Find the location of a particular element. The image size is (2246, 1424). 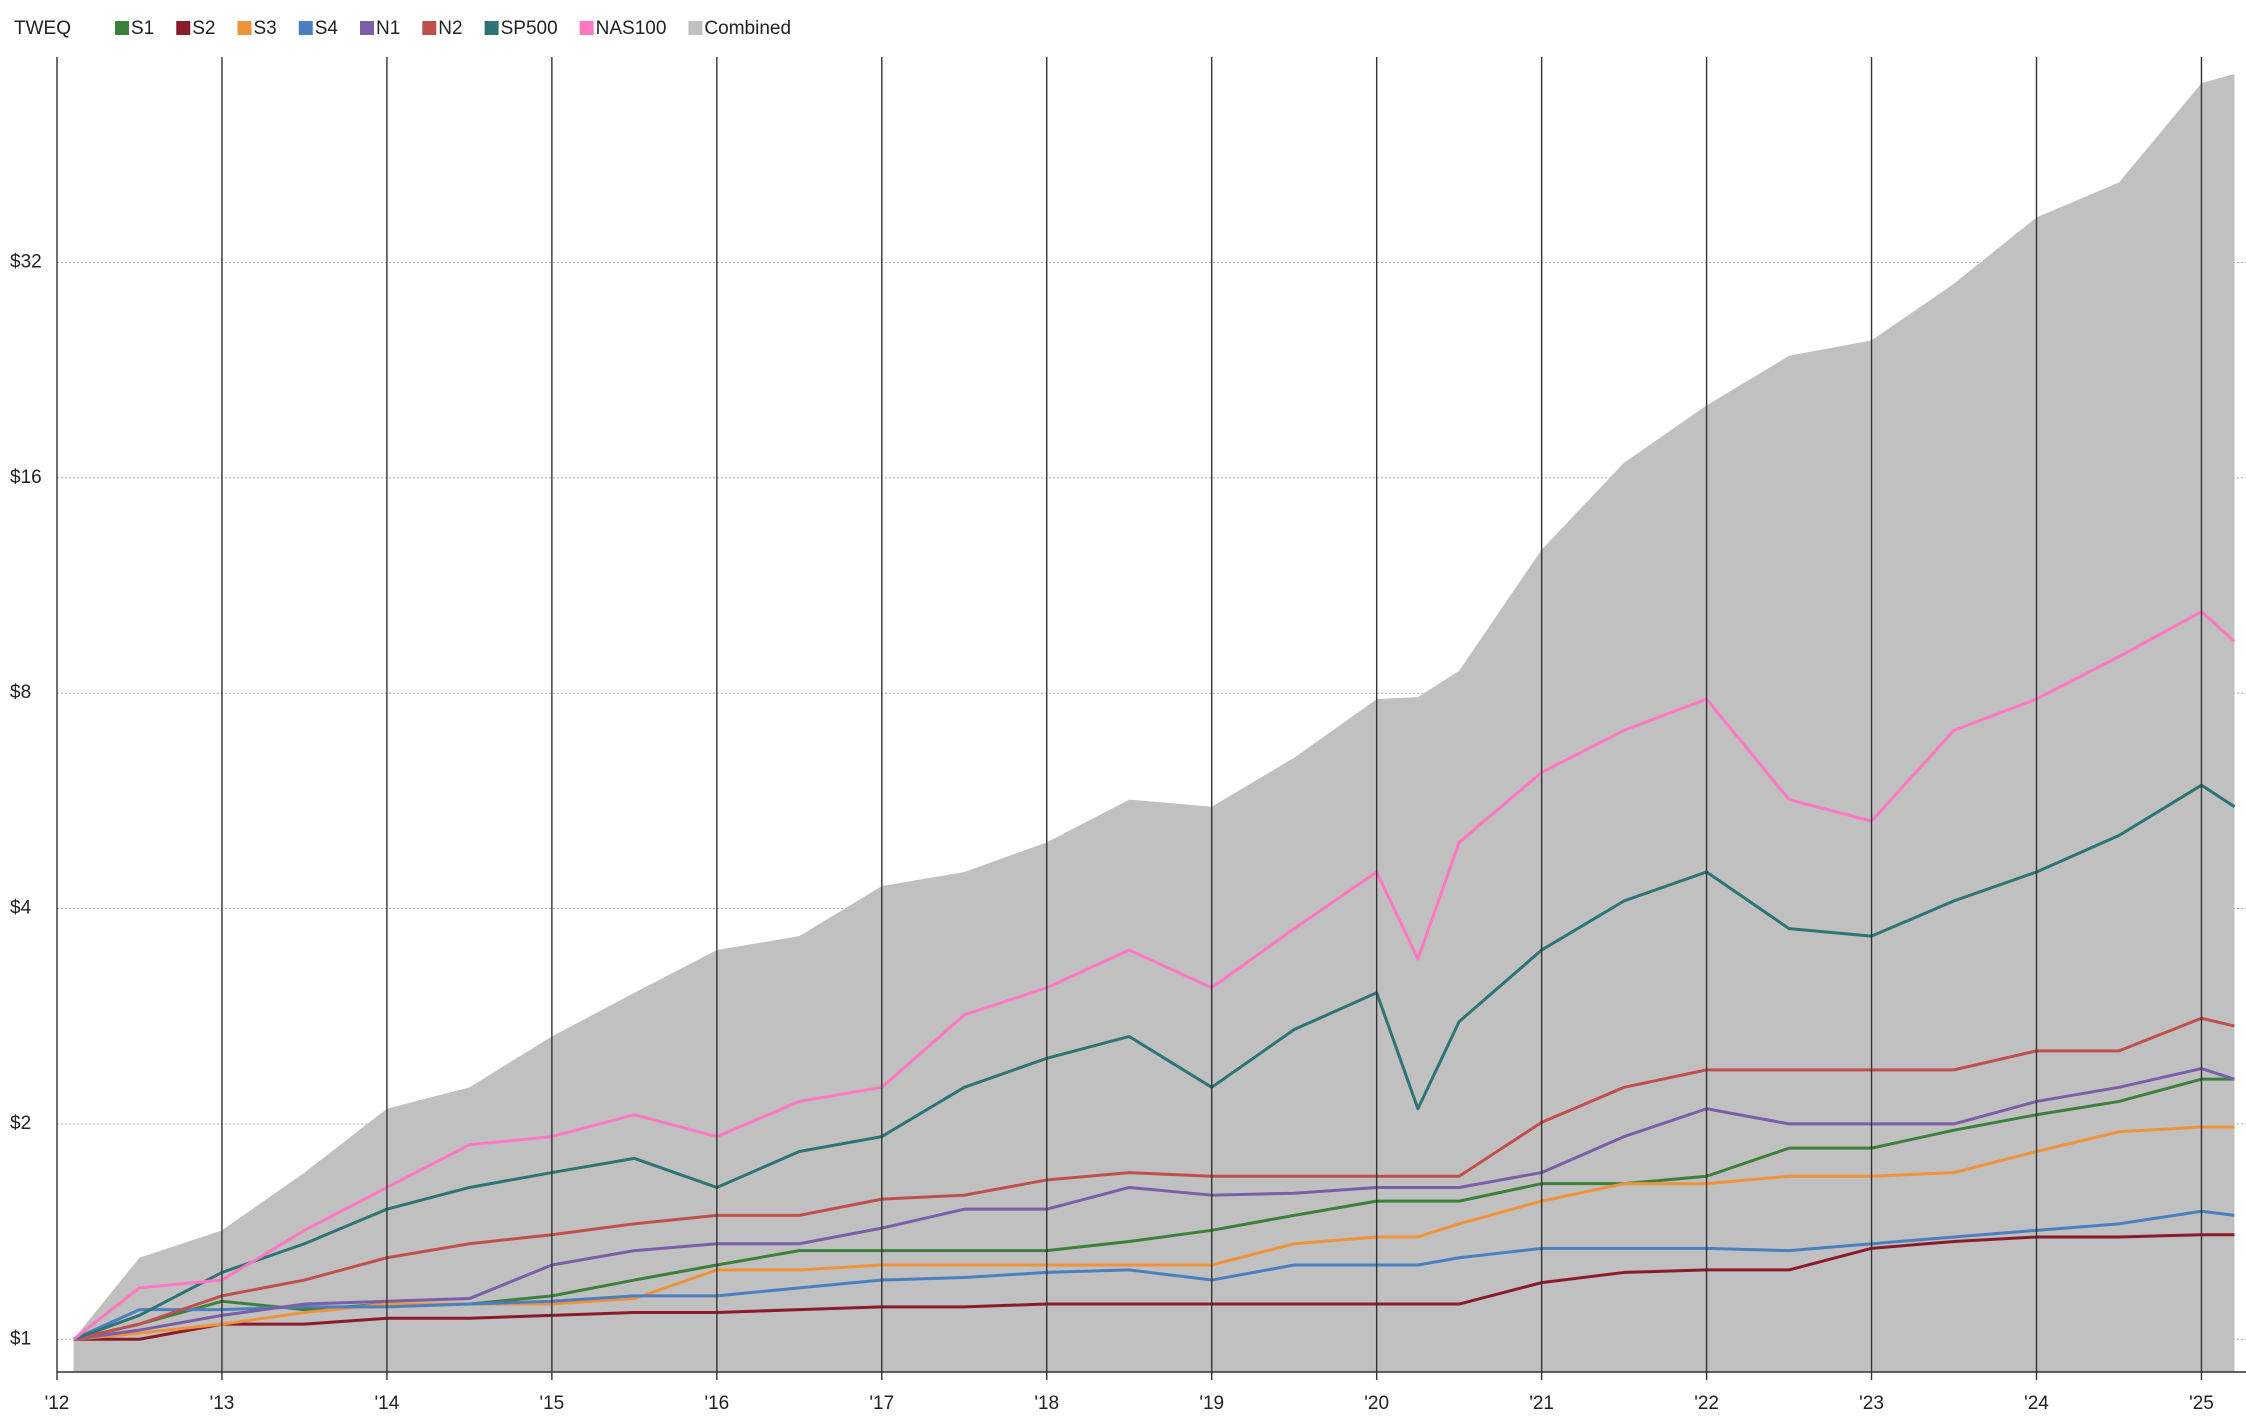

x-tick-label: '21 is located at coordinates (1541, 1403).